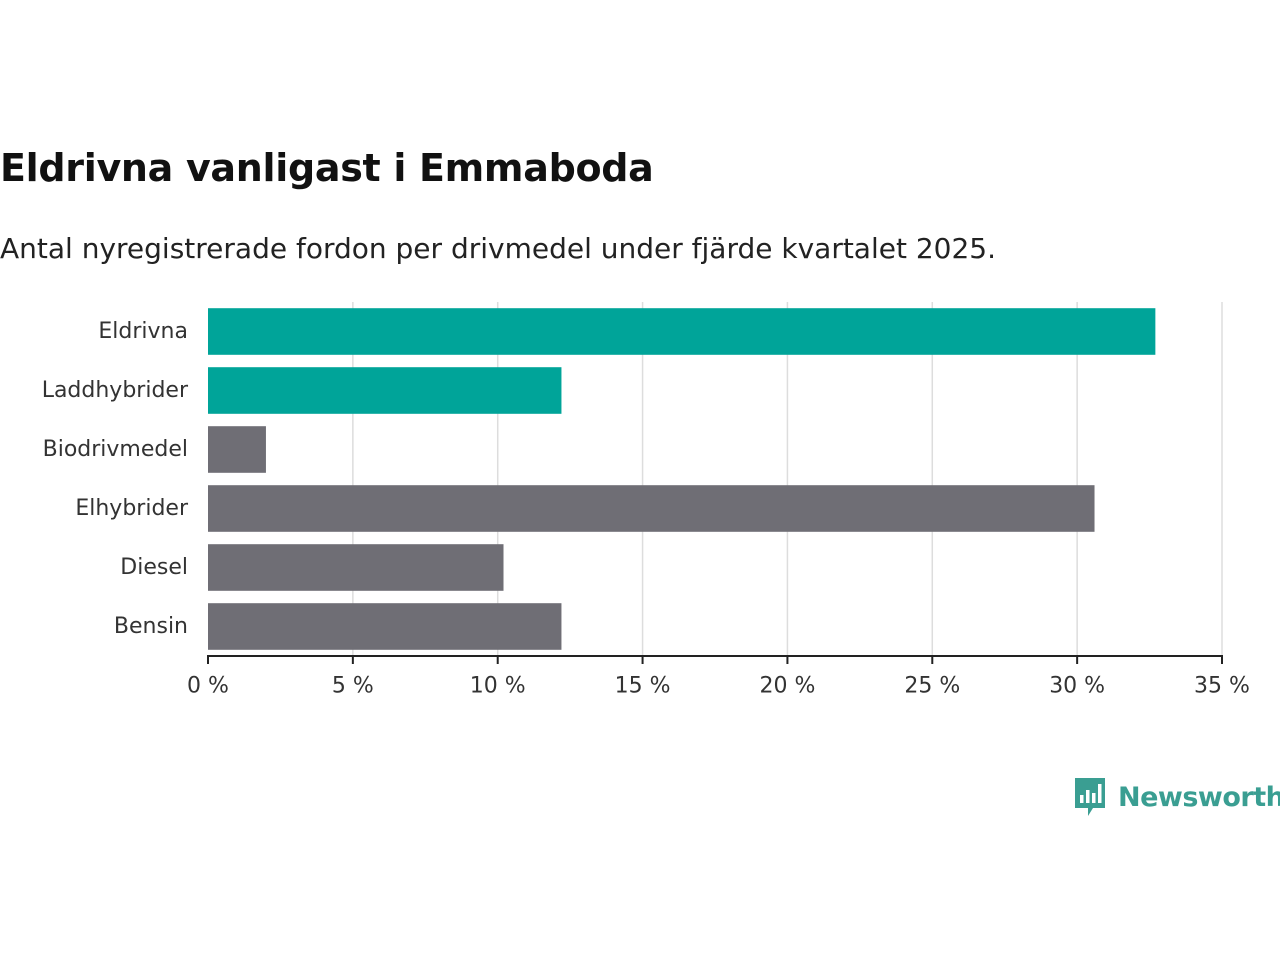  I want to click on bar-diesel, so click(356, 567).